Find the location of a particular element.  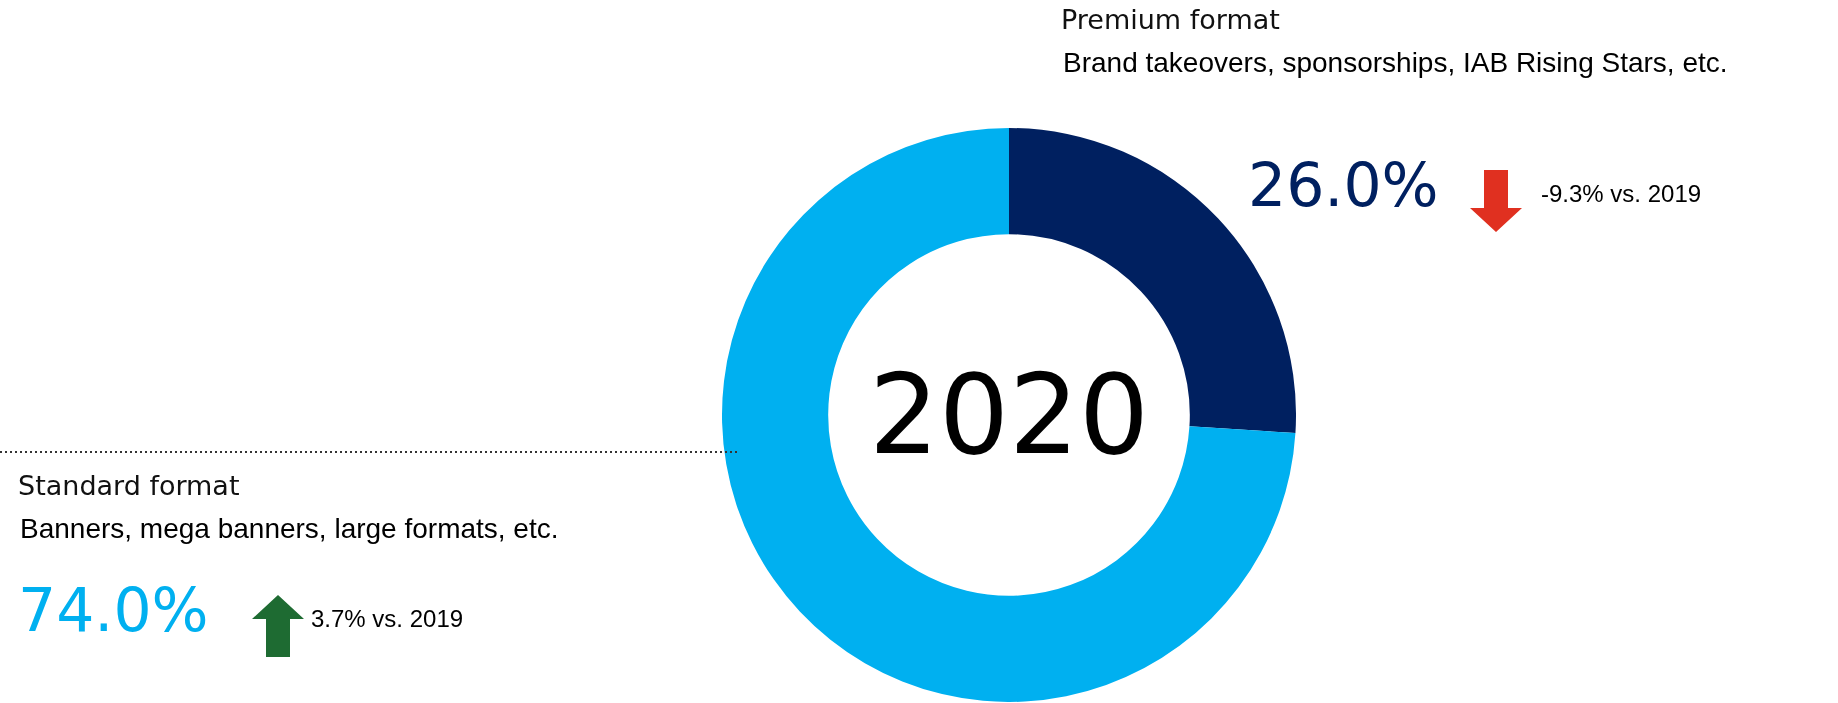

data-label: 26.0% is located at coordinates (1343, 185).